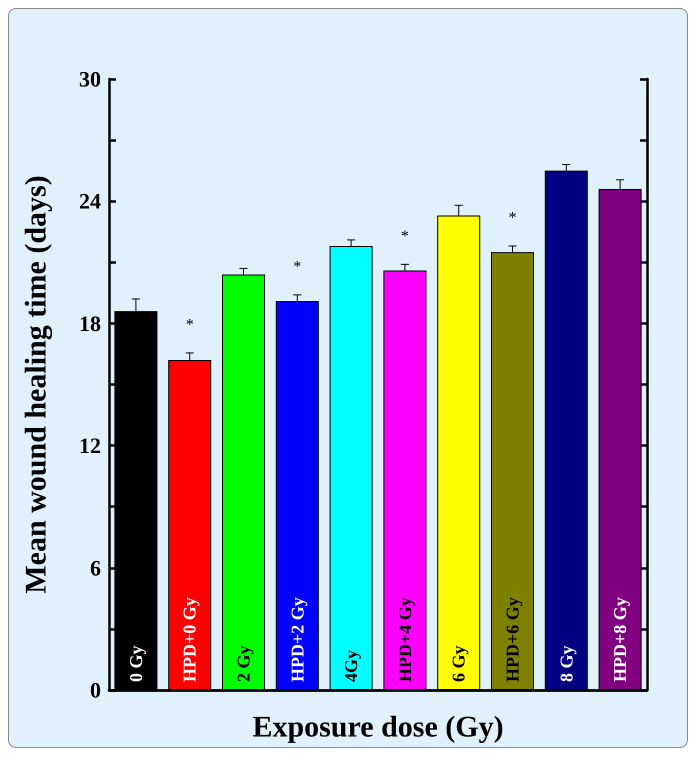 Image resolution: width=698 pixels, height=759 pixels. Describe the element at coordinates (512, 639) in the screenshot. I see `x-tick-label: HPD+6 Gy` at that location.